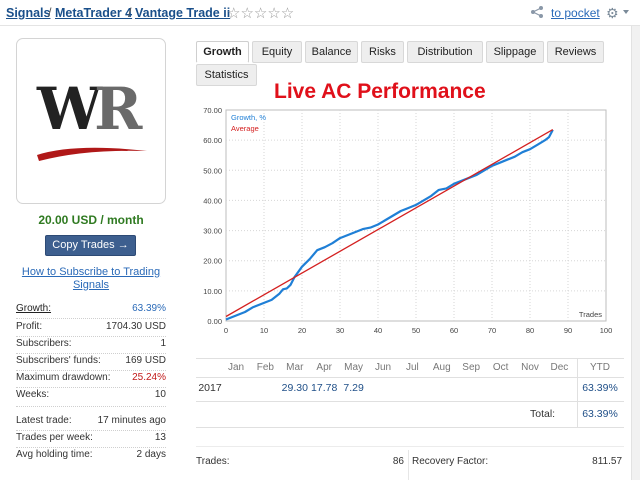 Image resolution: width=640 pixels, height=480 pixels. What do you see at coordinates (626, 12) in the screenshot?
I see `chevron-down-icon` at bounding box center [626, 12].